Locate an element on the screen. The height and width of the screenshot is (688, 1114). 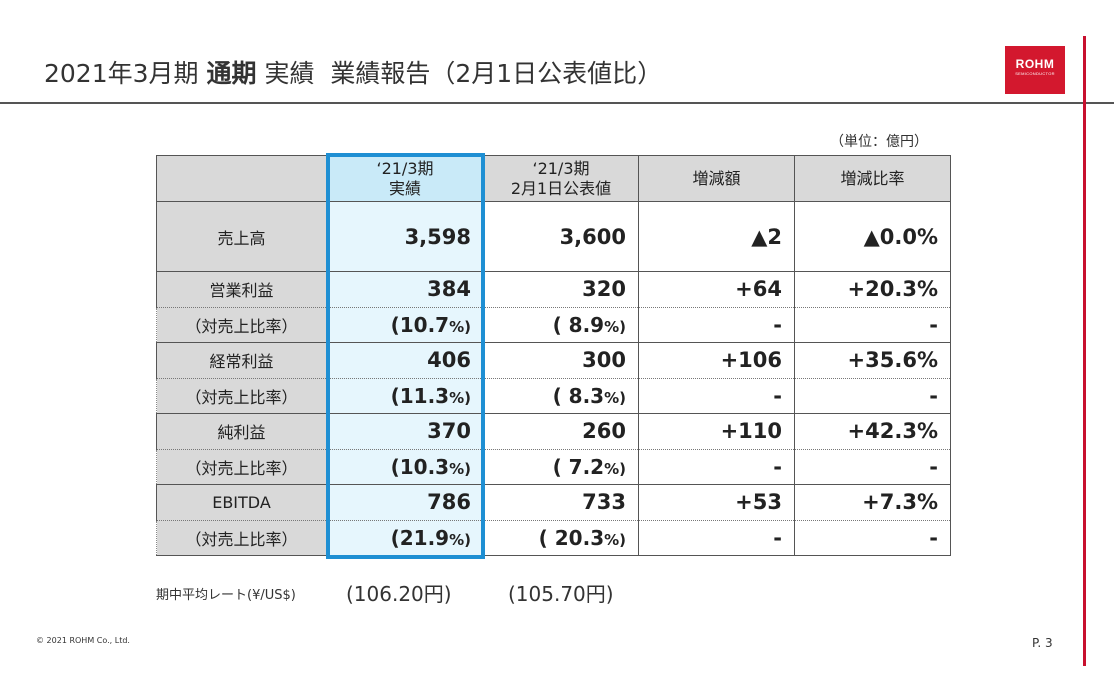
cell-forecast-ratio: ( 20.3%) is located at coordinates (561, 537).